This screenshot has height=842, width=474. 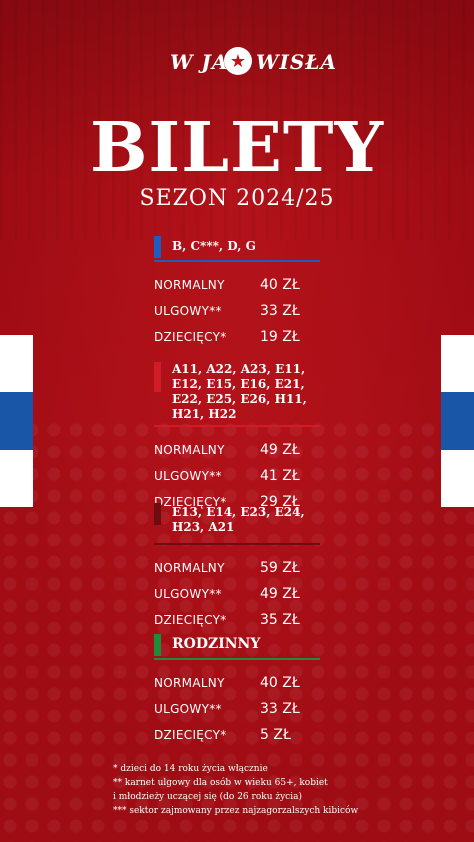 What do you see at coordinates (16, 421) in the screenshot?
I see `flag-stripe-left` at bounding box center [16, 421].